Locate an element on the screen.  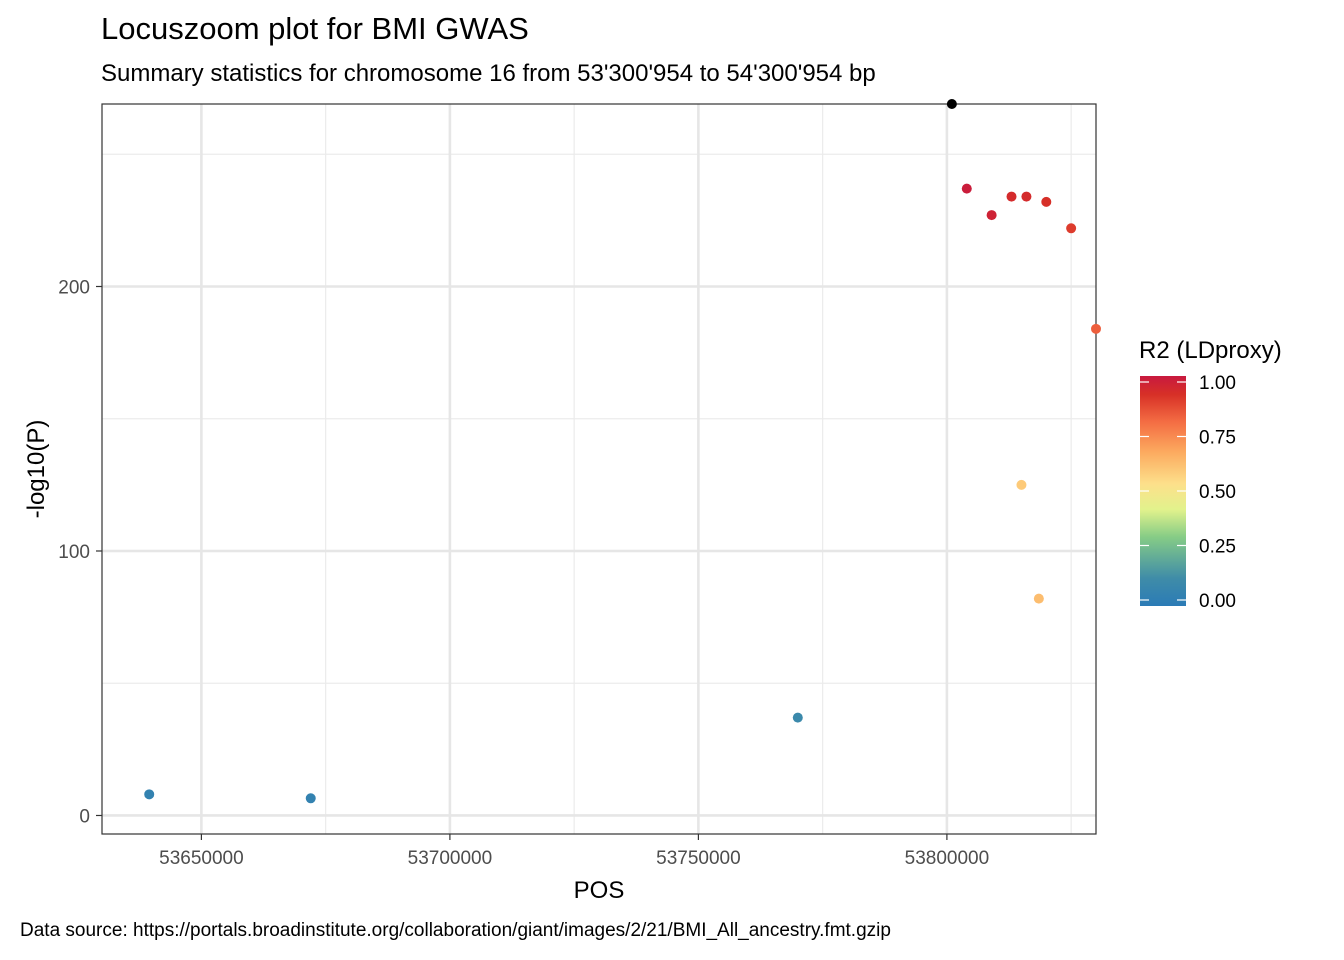
legend-ticks: 1.00 0.75 0.50 0.25 0.00 is located at coordinates (1188, 492).